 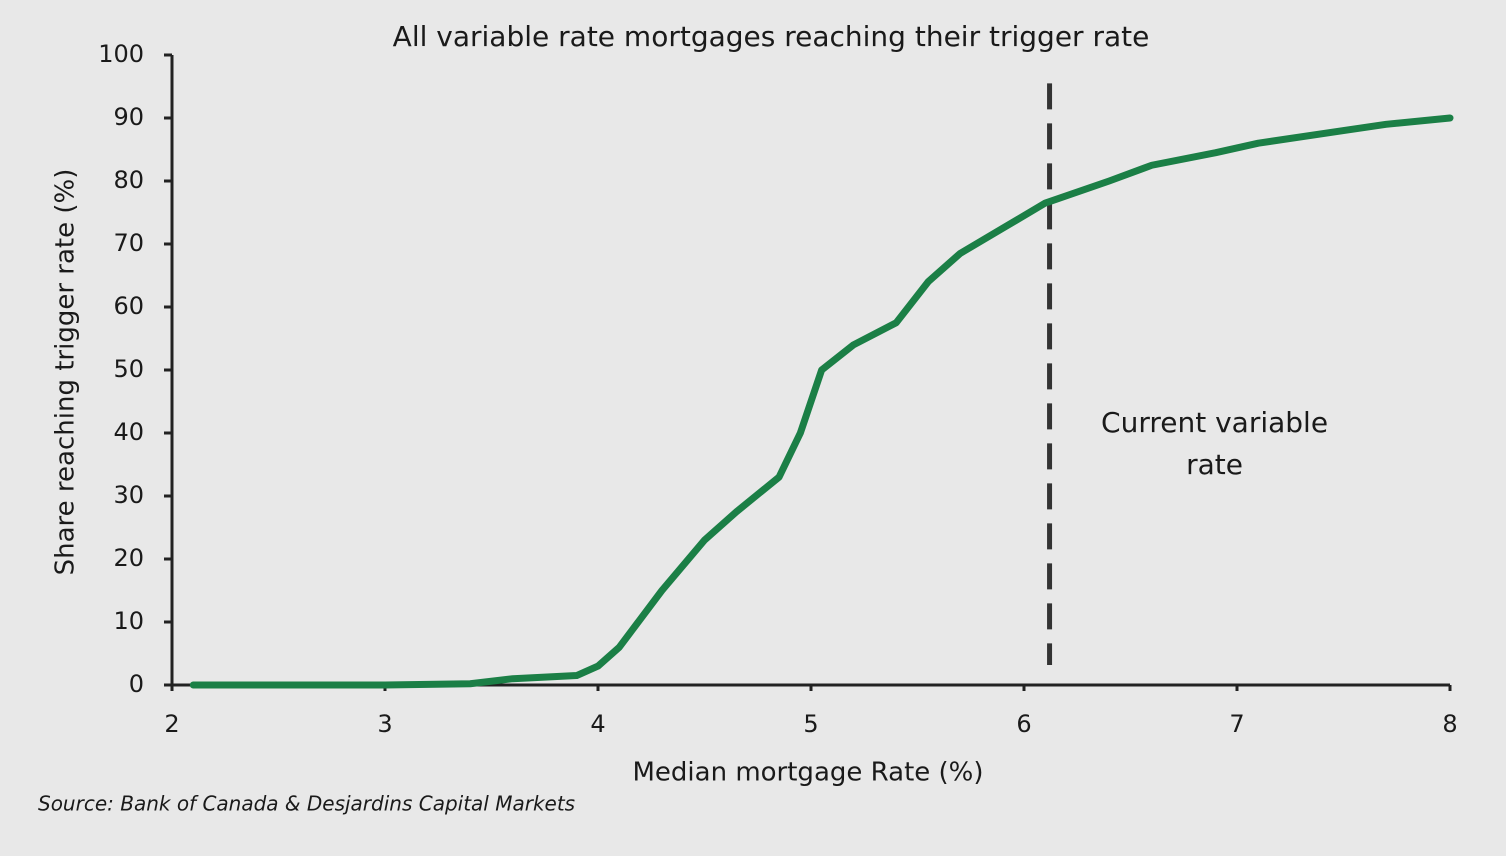 What do you see at coordinates (128, 432) in the screenshot?
I see `y-tick-label: 40` at bounding box center [128, 432].